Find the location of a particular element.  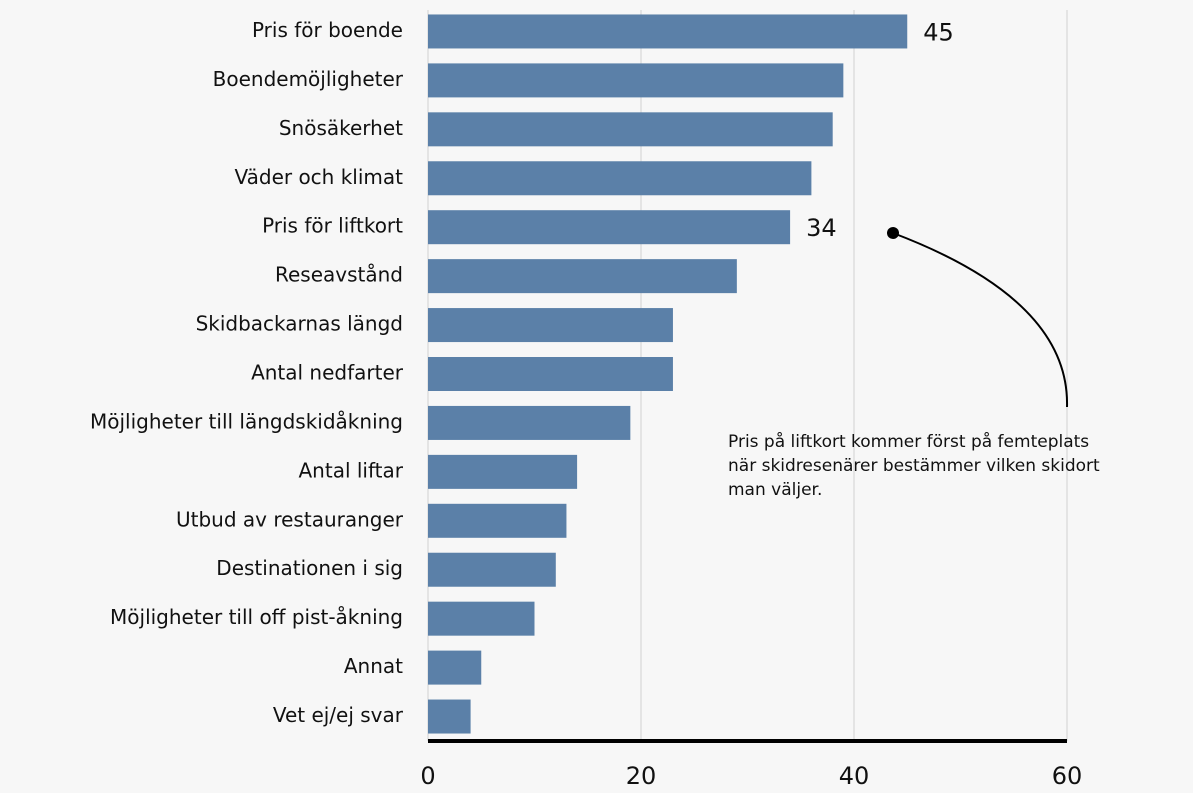

annotation-arrow is located at coordinates (980, 320).